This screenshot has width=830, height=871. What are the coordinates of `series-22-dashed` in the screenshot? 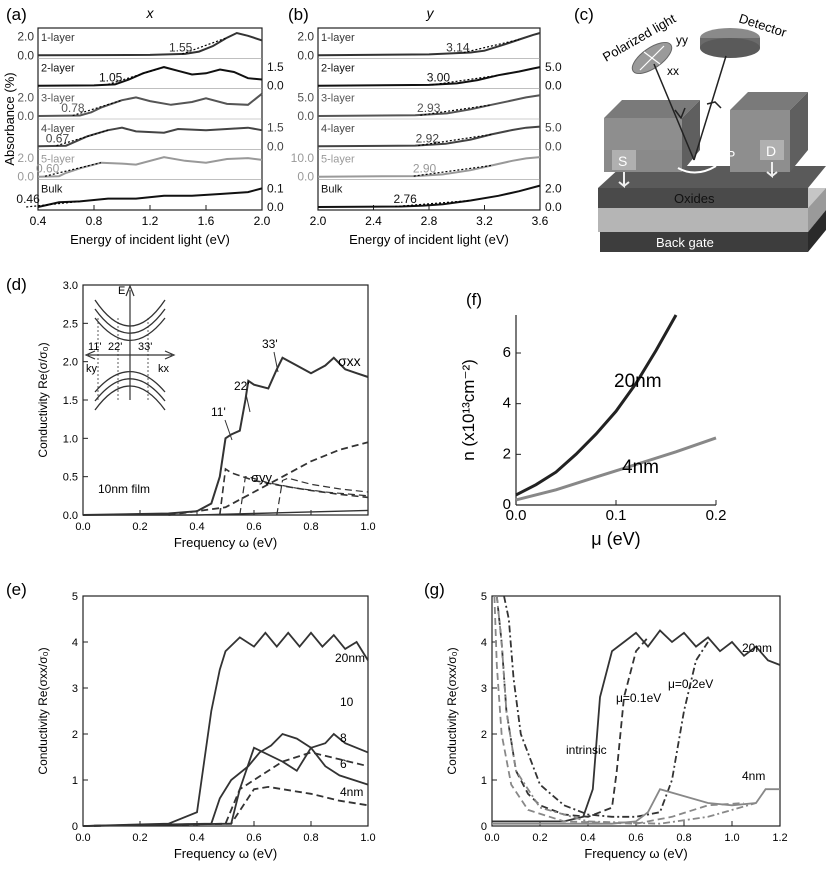 It's located at (304, 496).